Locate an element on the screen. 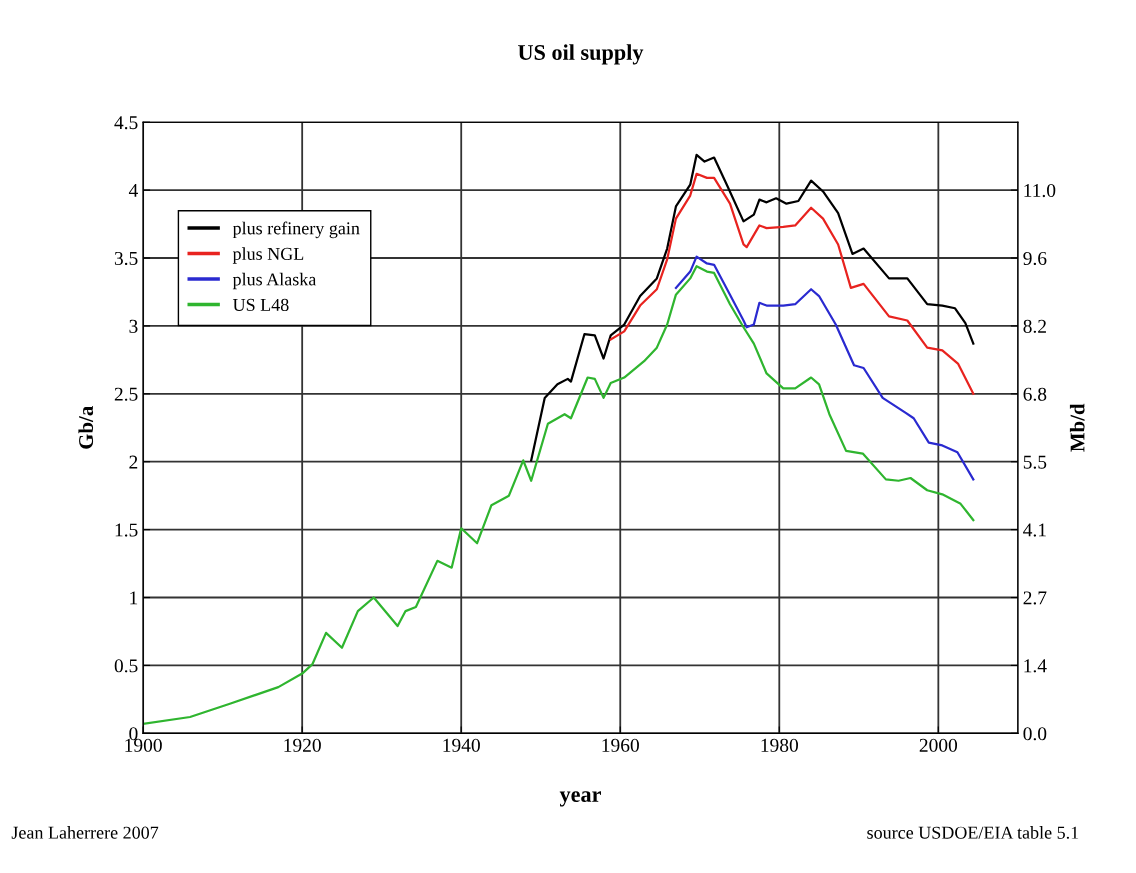  x-tick-label: 1980 is located at coordinates (779, 745).